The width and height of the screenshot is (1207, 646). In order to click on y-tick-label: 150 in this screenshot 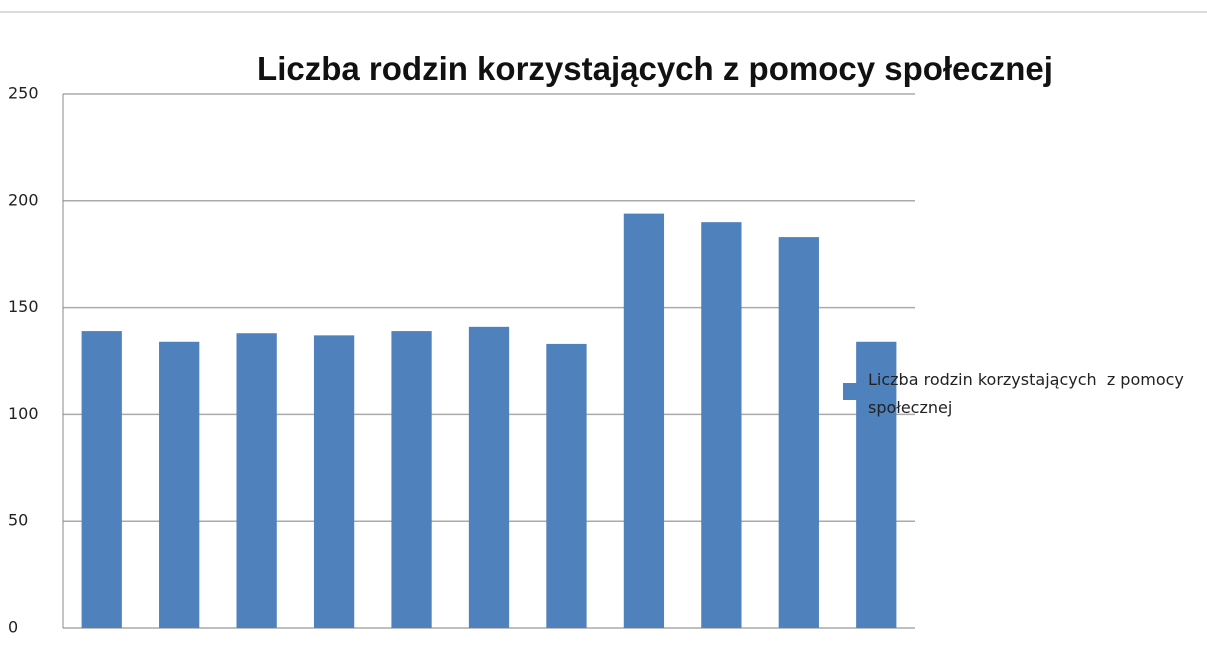, I will do `click(23, 306)`.